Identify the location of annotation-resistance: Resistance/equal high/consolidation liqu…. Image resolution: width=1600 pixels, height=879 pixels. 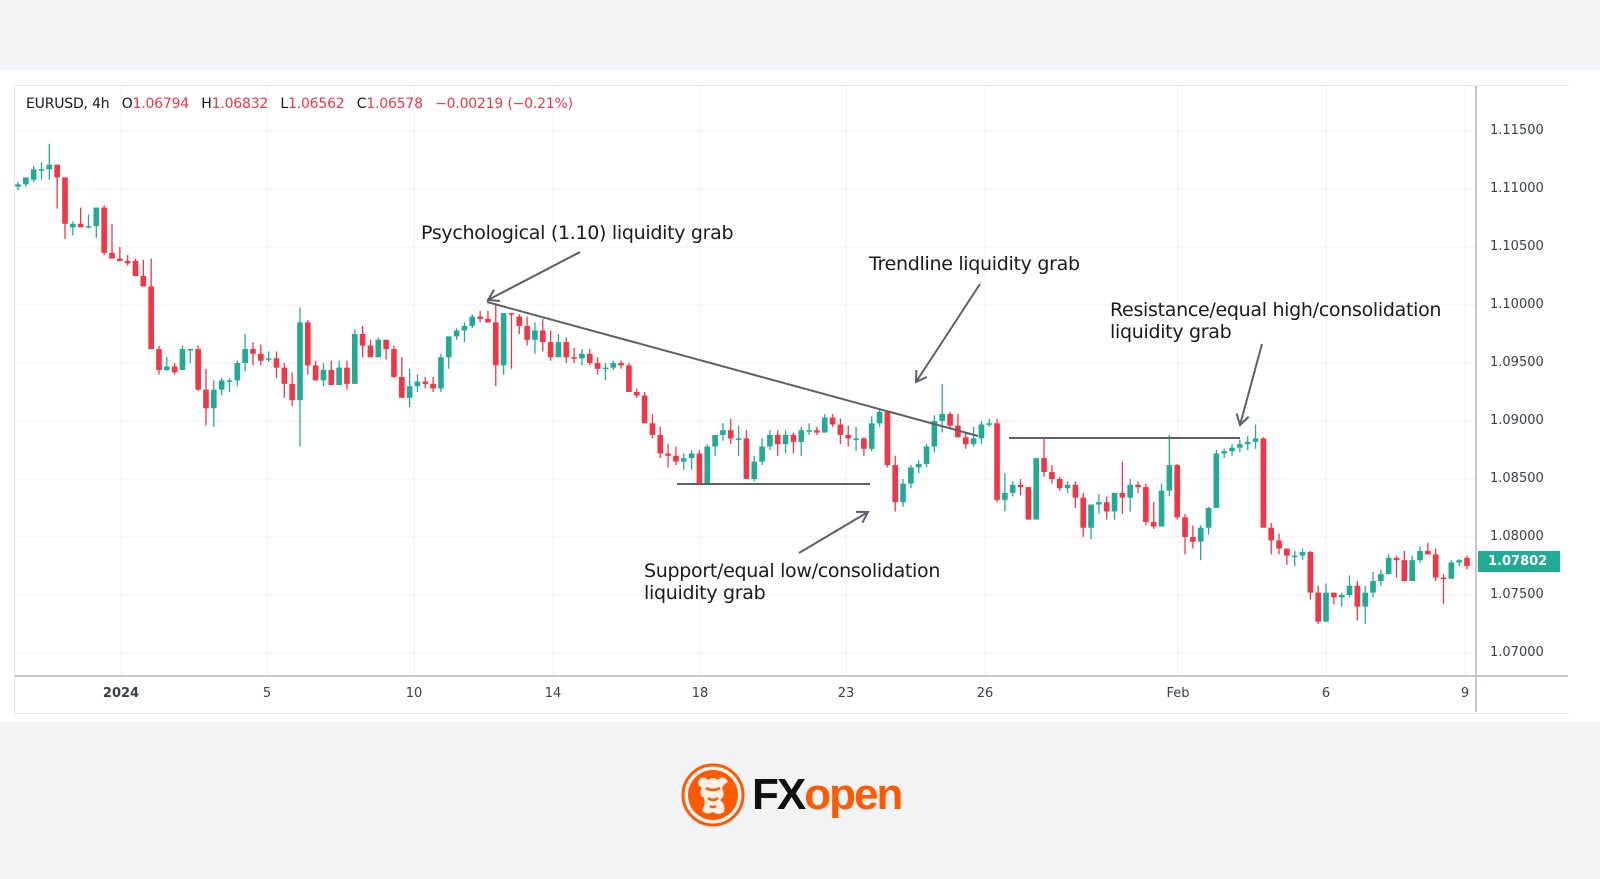
(1276, 321).